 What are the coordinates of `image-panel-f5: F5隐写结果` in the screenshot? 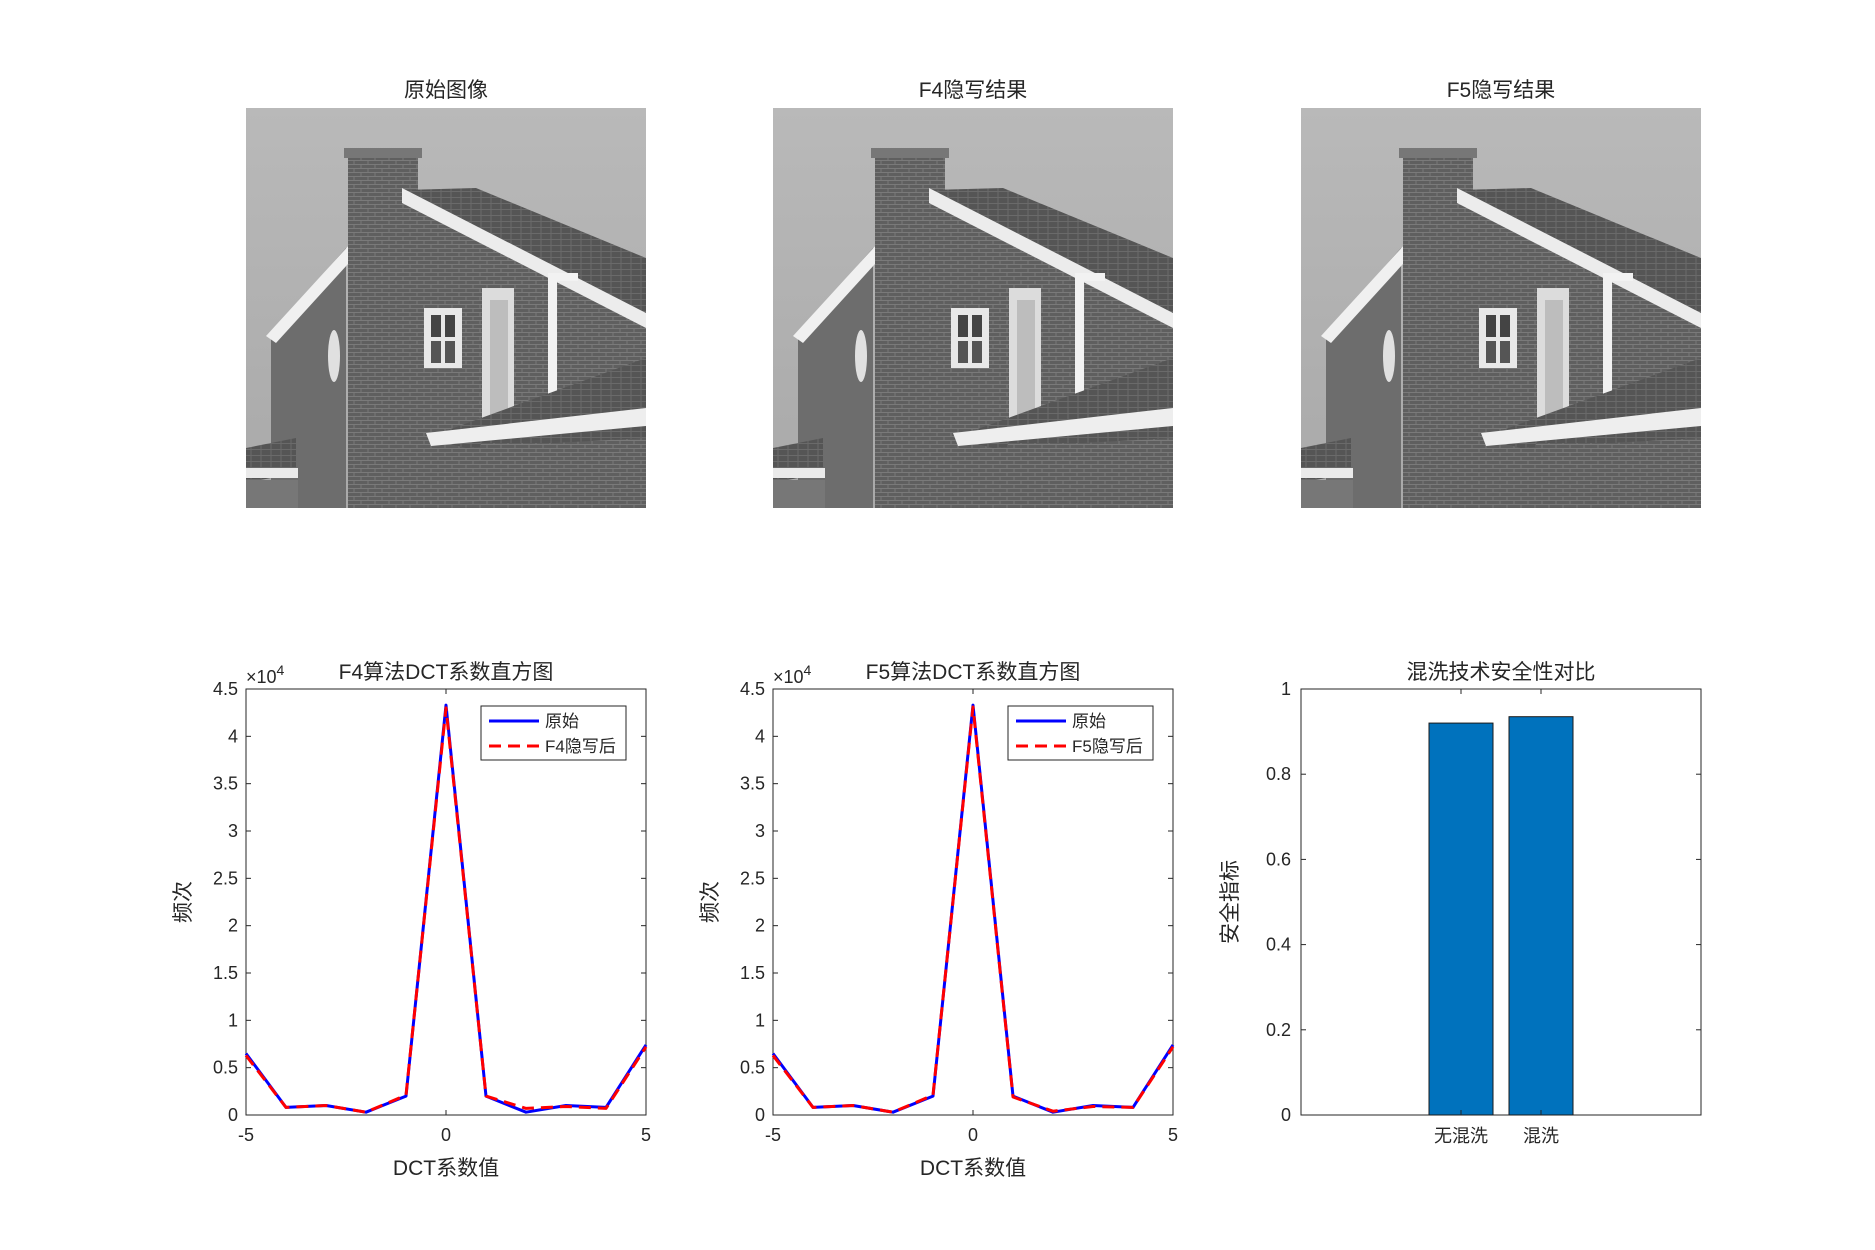 It's located at (1501, 293).